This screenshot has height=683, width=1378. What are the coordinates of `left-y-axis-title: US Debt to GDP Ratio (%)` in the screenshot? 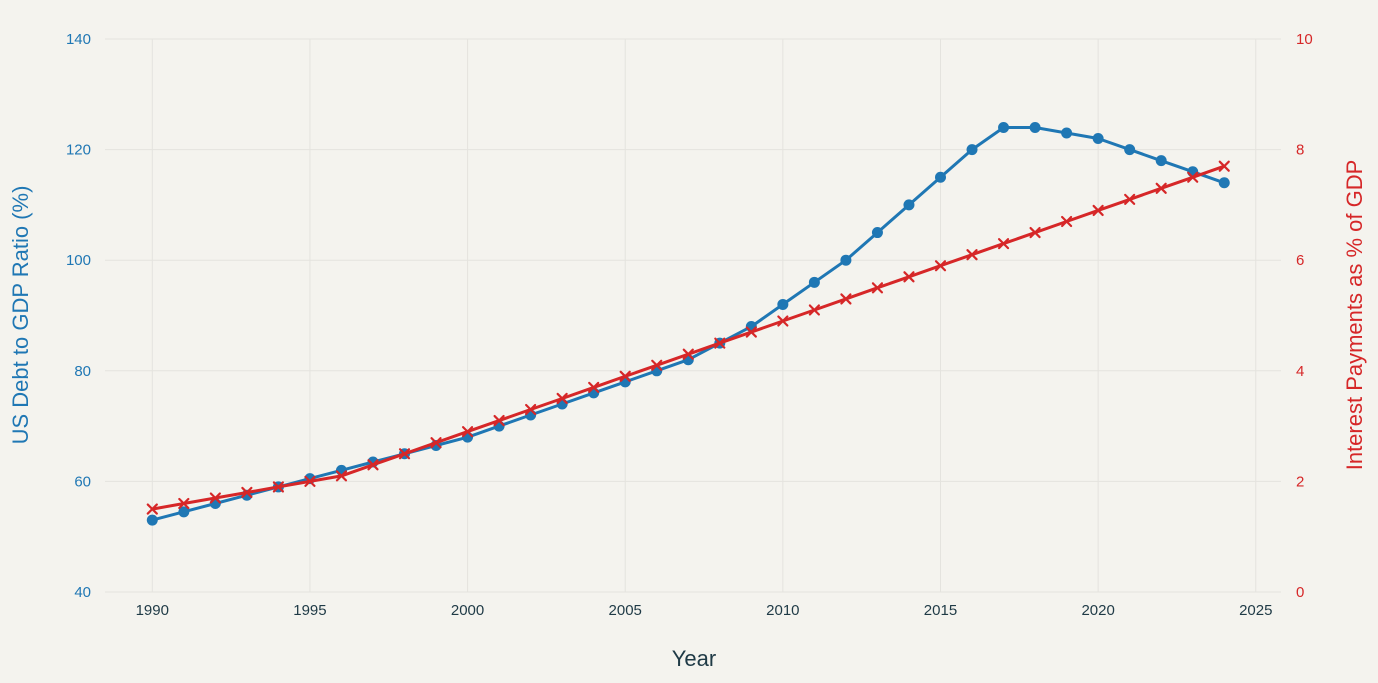 It's located at (20, 315).